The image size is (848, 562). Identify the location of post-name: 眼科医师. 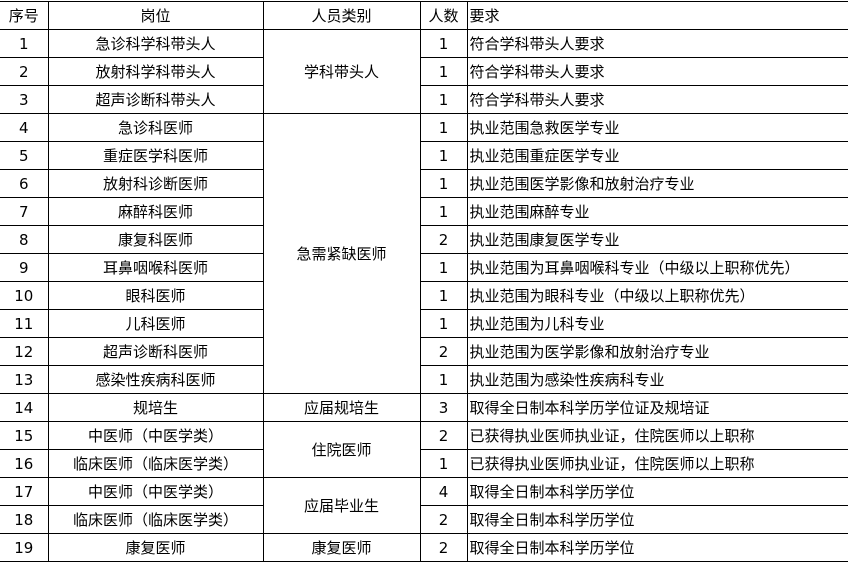
(155, 295).